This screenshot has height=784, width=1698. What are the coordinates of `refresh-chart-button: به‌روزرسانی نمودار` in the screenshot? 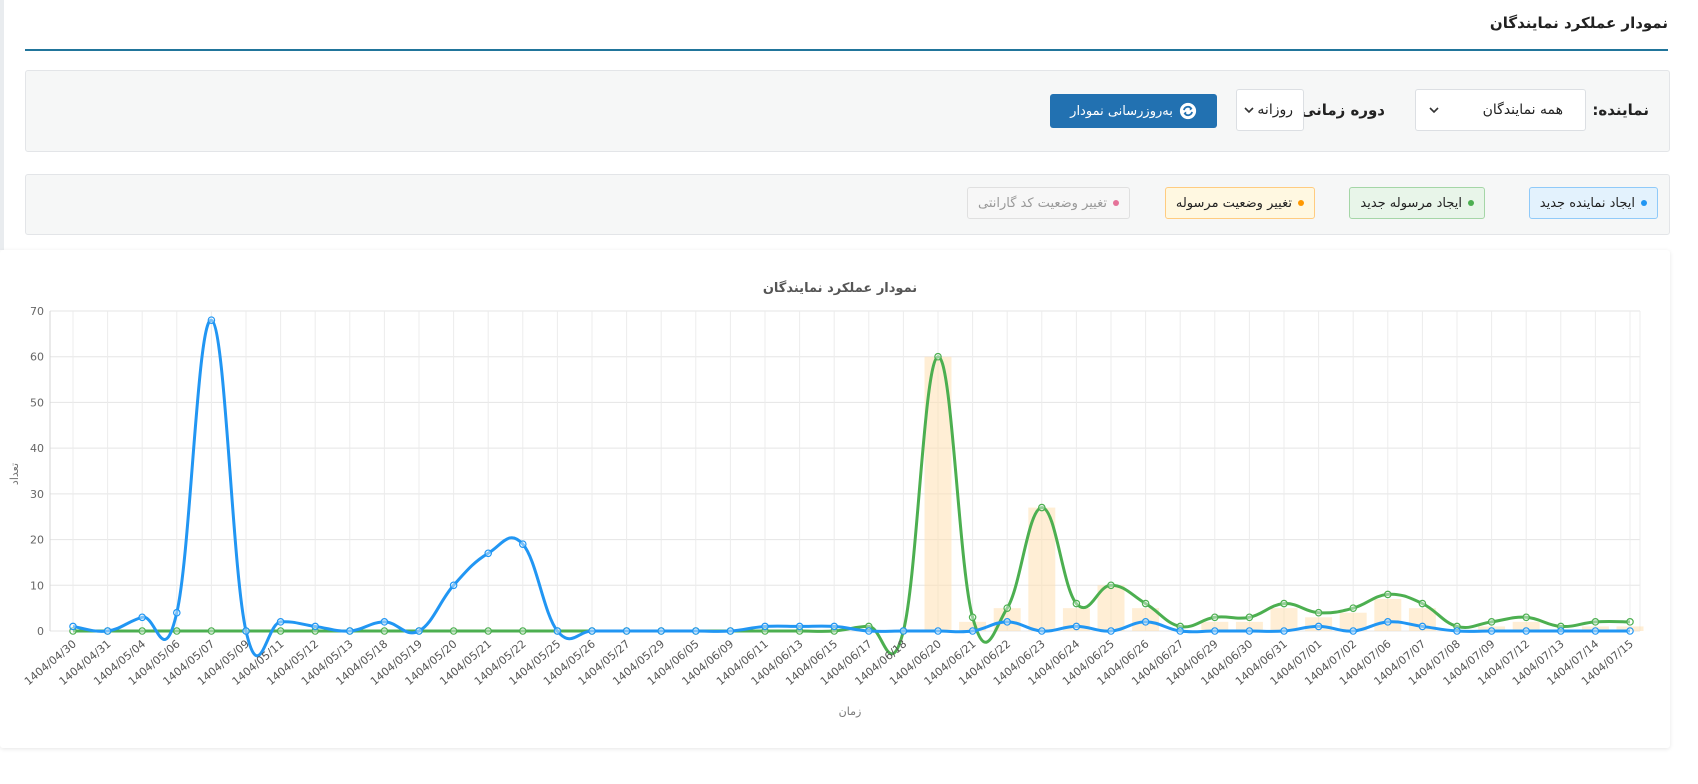 It's located at (1133, 111).